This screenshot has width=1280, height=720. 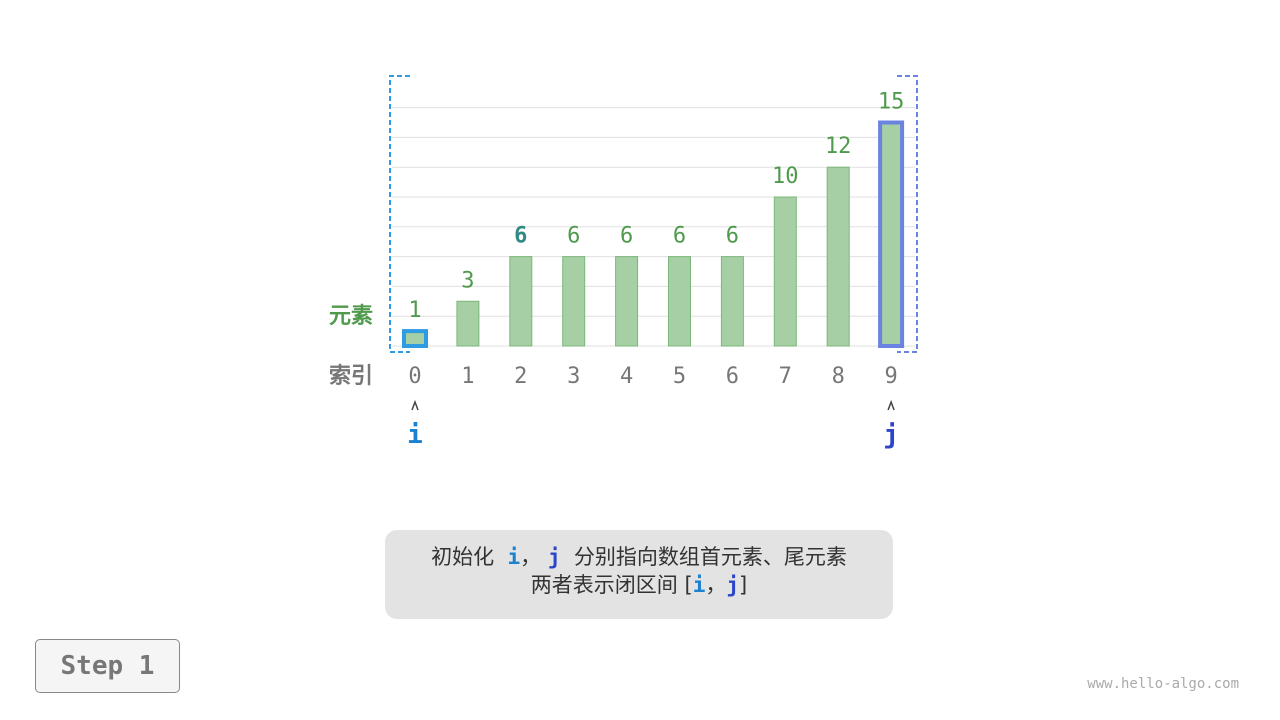 I want to click on interval-bracket-left, so click(x=399, y=214).